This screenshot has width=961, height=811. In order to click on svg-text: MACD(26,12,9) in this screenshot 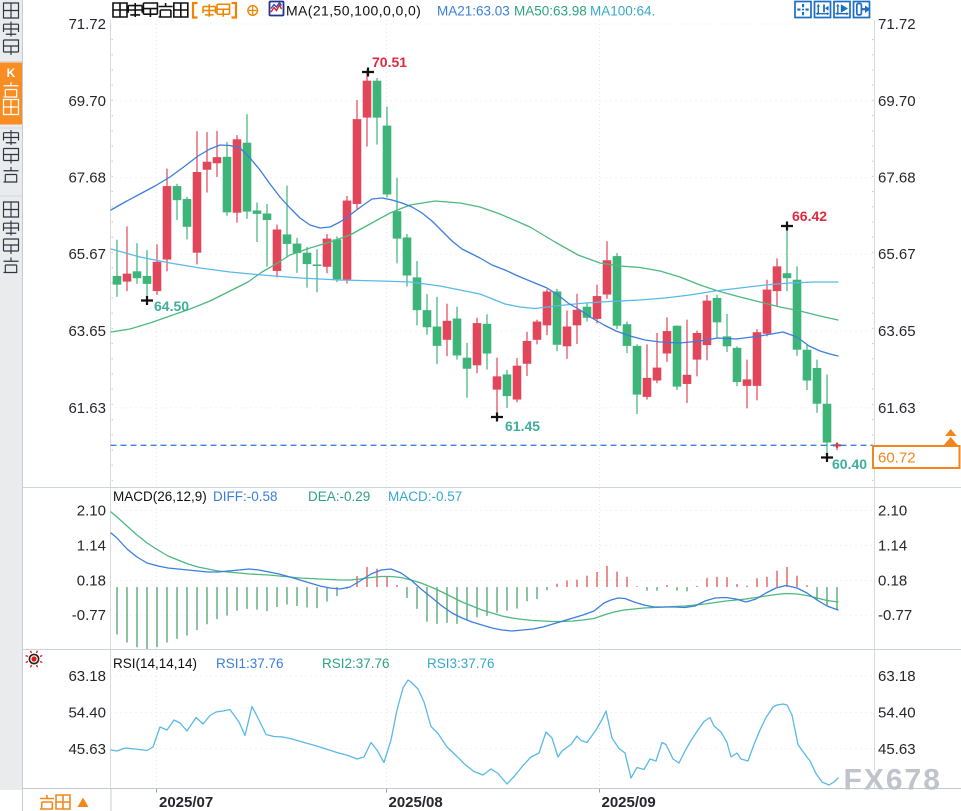, I will do `click(160, 496)`.